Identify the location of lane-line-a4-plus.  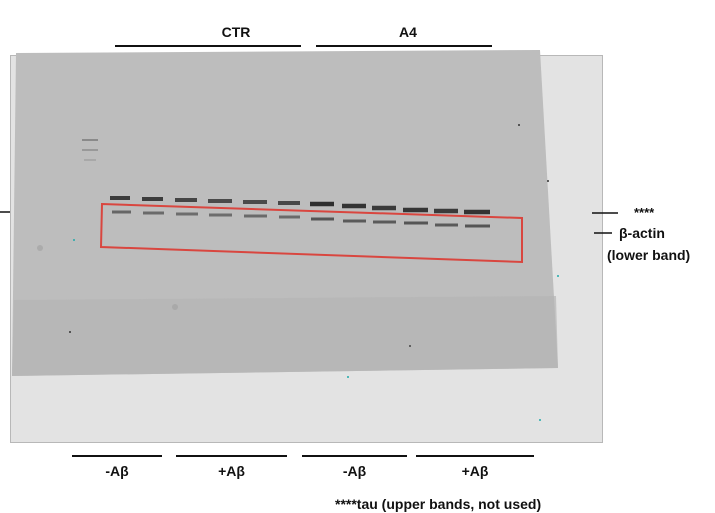
(475, 456).